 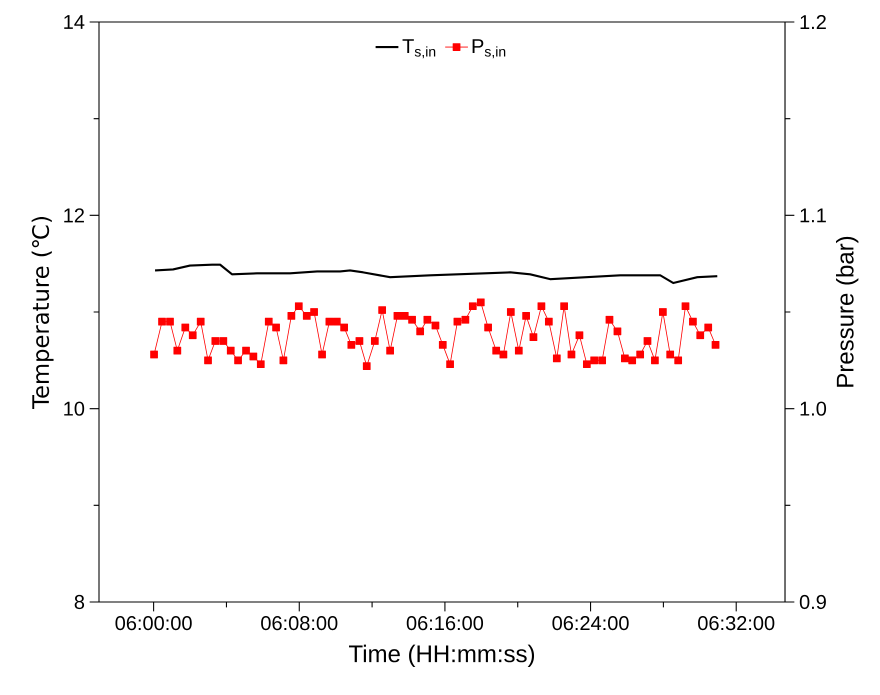 I want to click on x-tick-label: 06:16:00, so click(x=445, y=623).